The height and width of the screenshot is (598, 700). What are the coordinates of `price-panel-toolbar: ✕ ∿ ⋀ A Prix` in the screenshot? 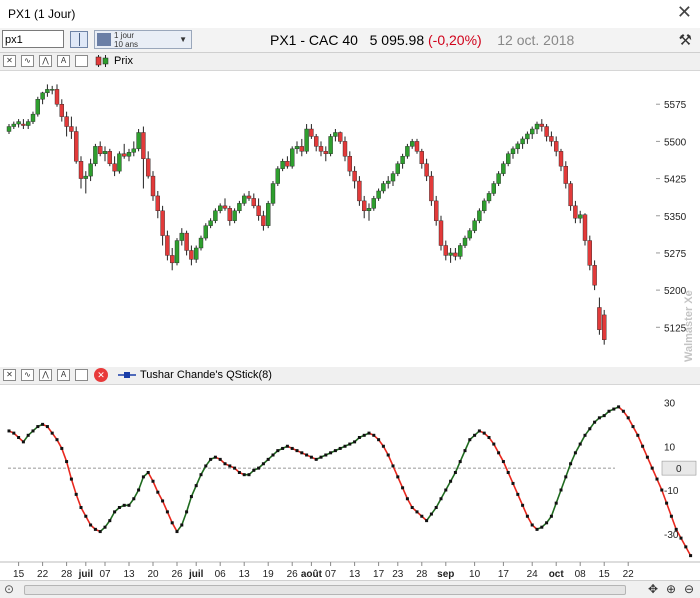 It's located at (350, 62).